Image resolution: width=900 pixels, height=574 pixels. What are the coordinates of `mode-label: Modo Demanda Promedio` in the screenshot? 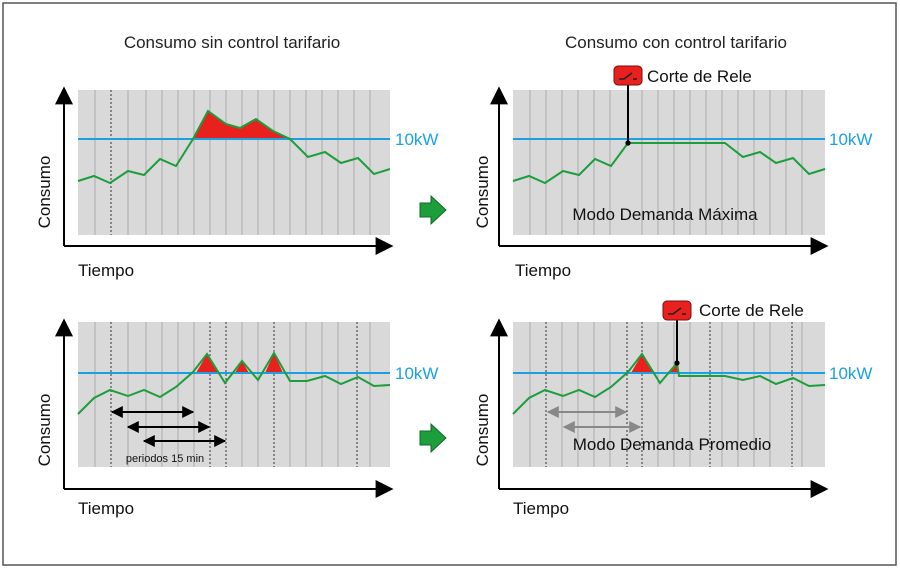 It's located at (672, 444).